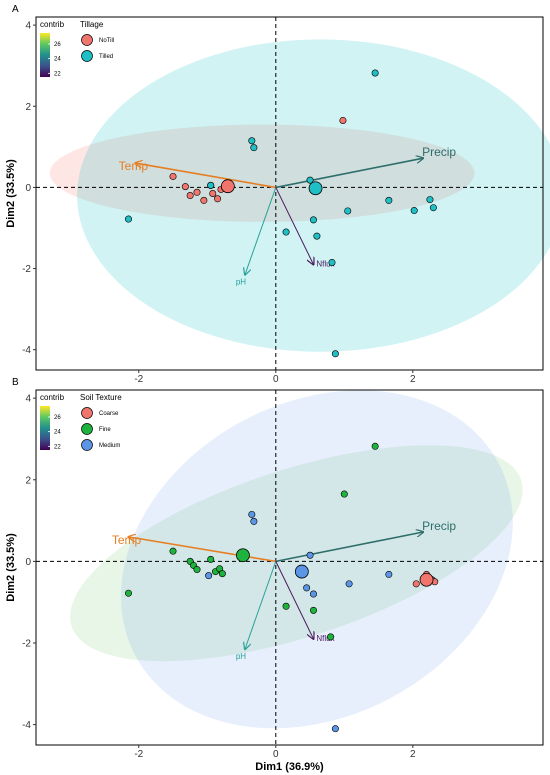 Image resolution: width=550 pixels, height=775 pixels. I want to click on legend-label-notill: NoTill, so click(106, 41).